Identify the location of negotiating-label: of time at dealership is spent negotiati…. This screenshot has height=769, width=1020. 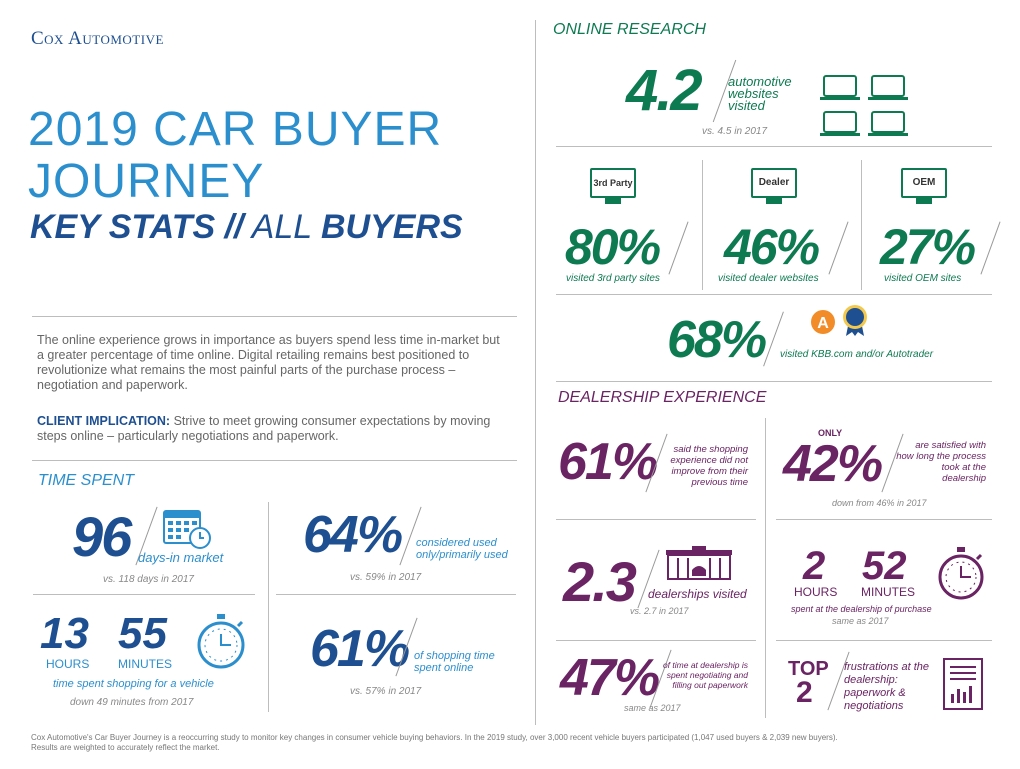
(705, 675).